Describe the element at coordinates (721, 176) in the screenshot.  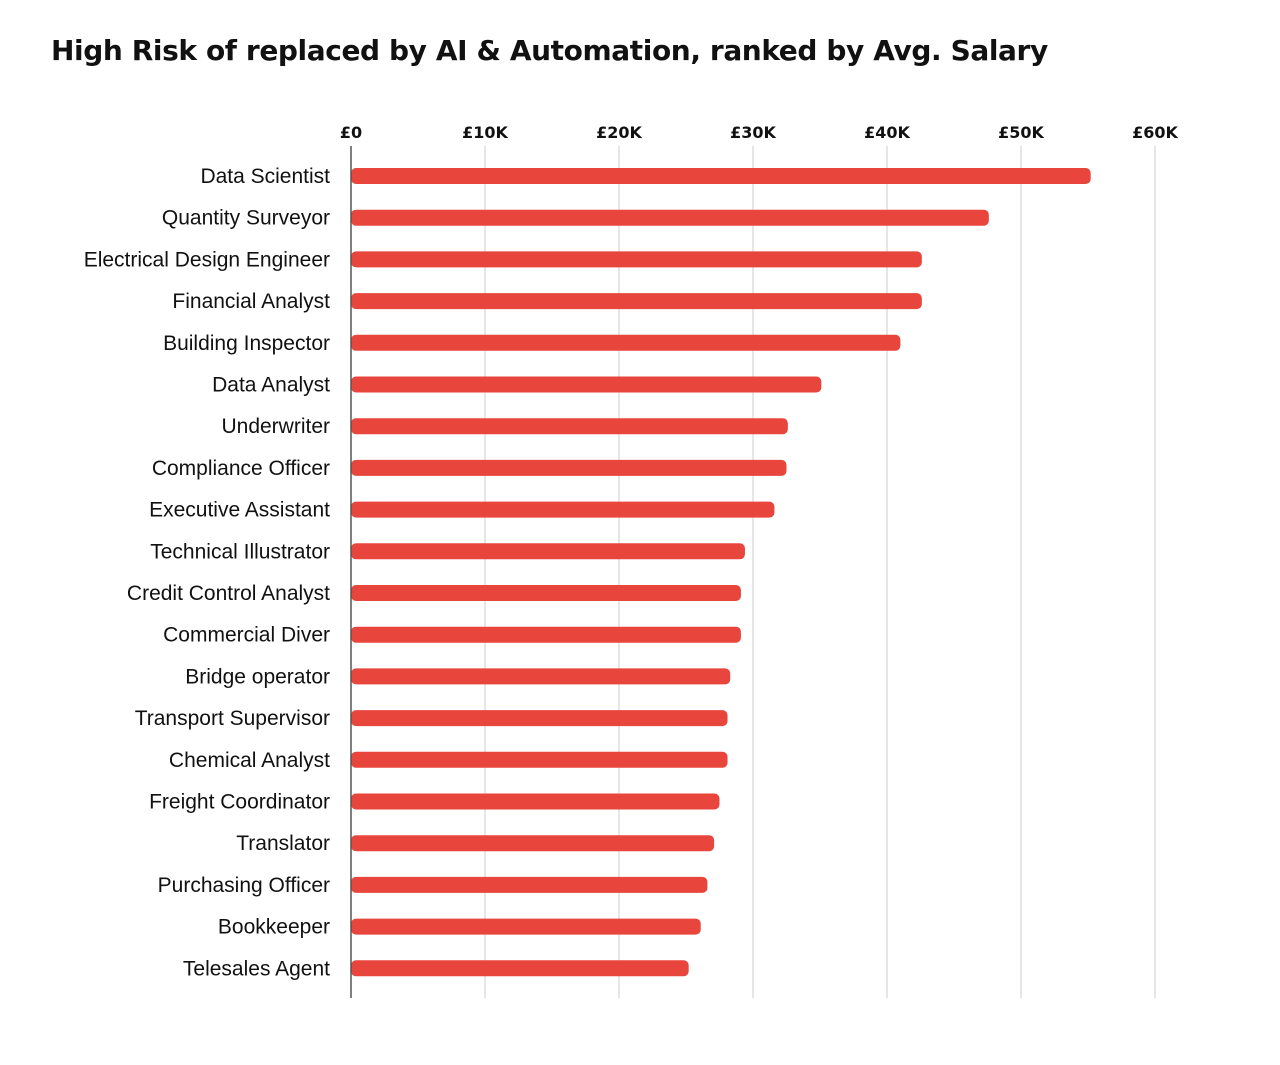
I see `bar-data-scientist` at that location.